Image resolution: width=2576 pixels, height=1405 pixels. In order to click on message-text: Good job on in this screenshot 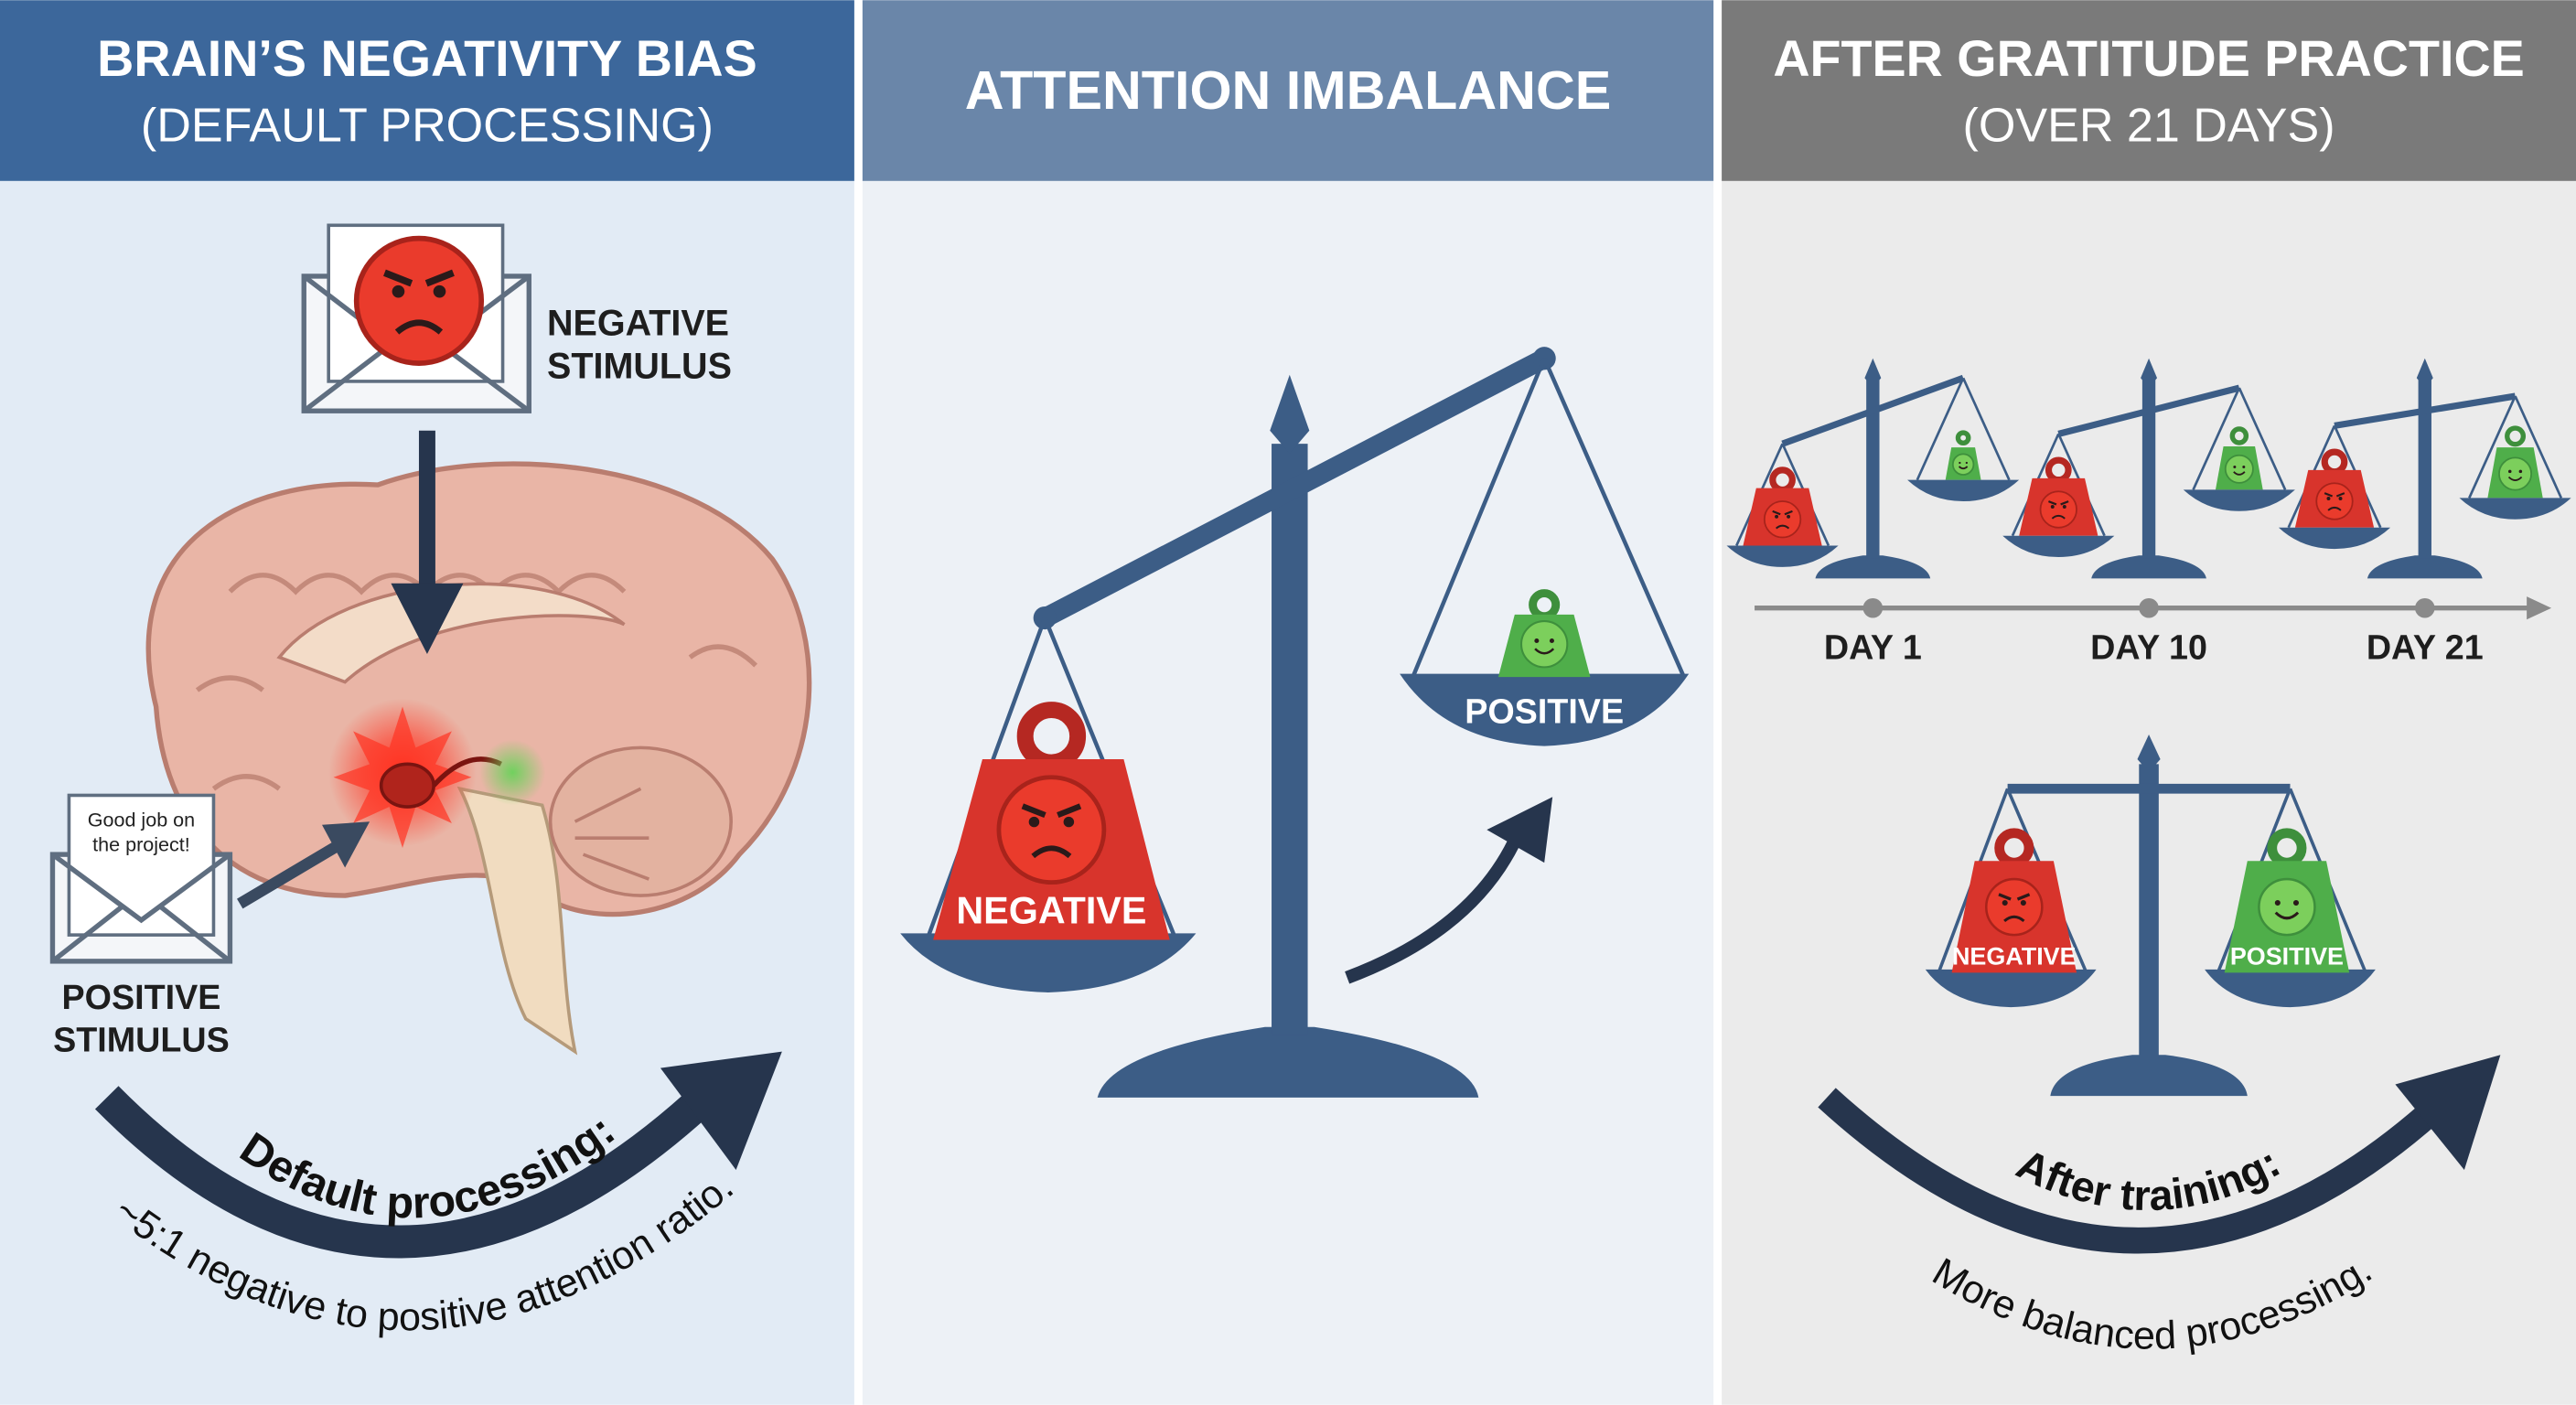, I will do `click(142, 820)`.